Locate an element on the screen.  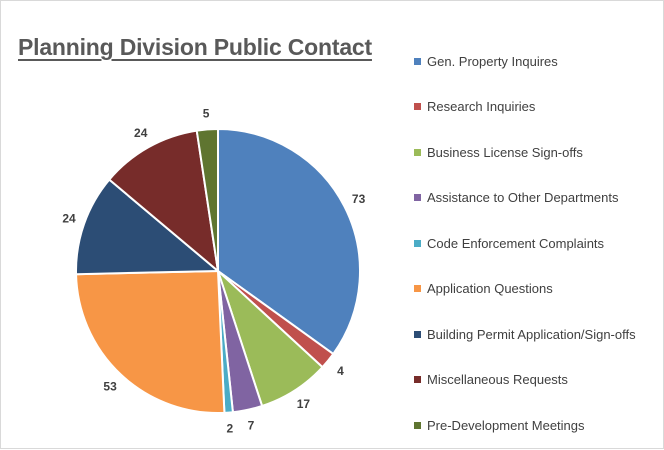
data-label: 4 is located at coordinates (340, 371).